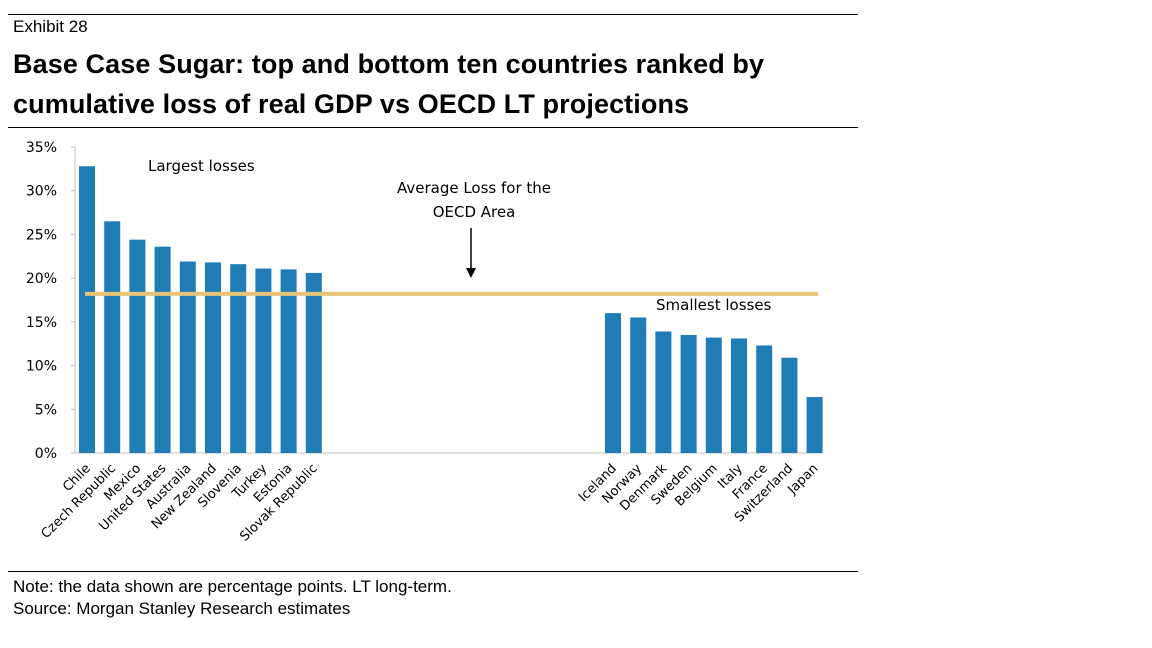  I want to click on annotation-average-line1: Average Loss for the, so click(474, 188).